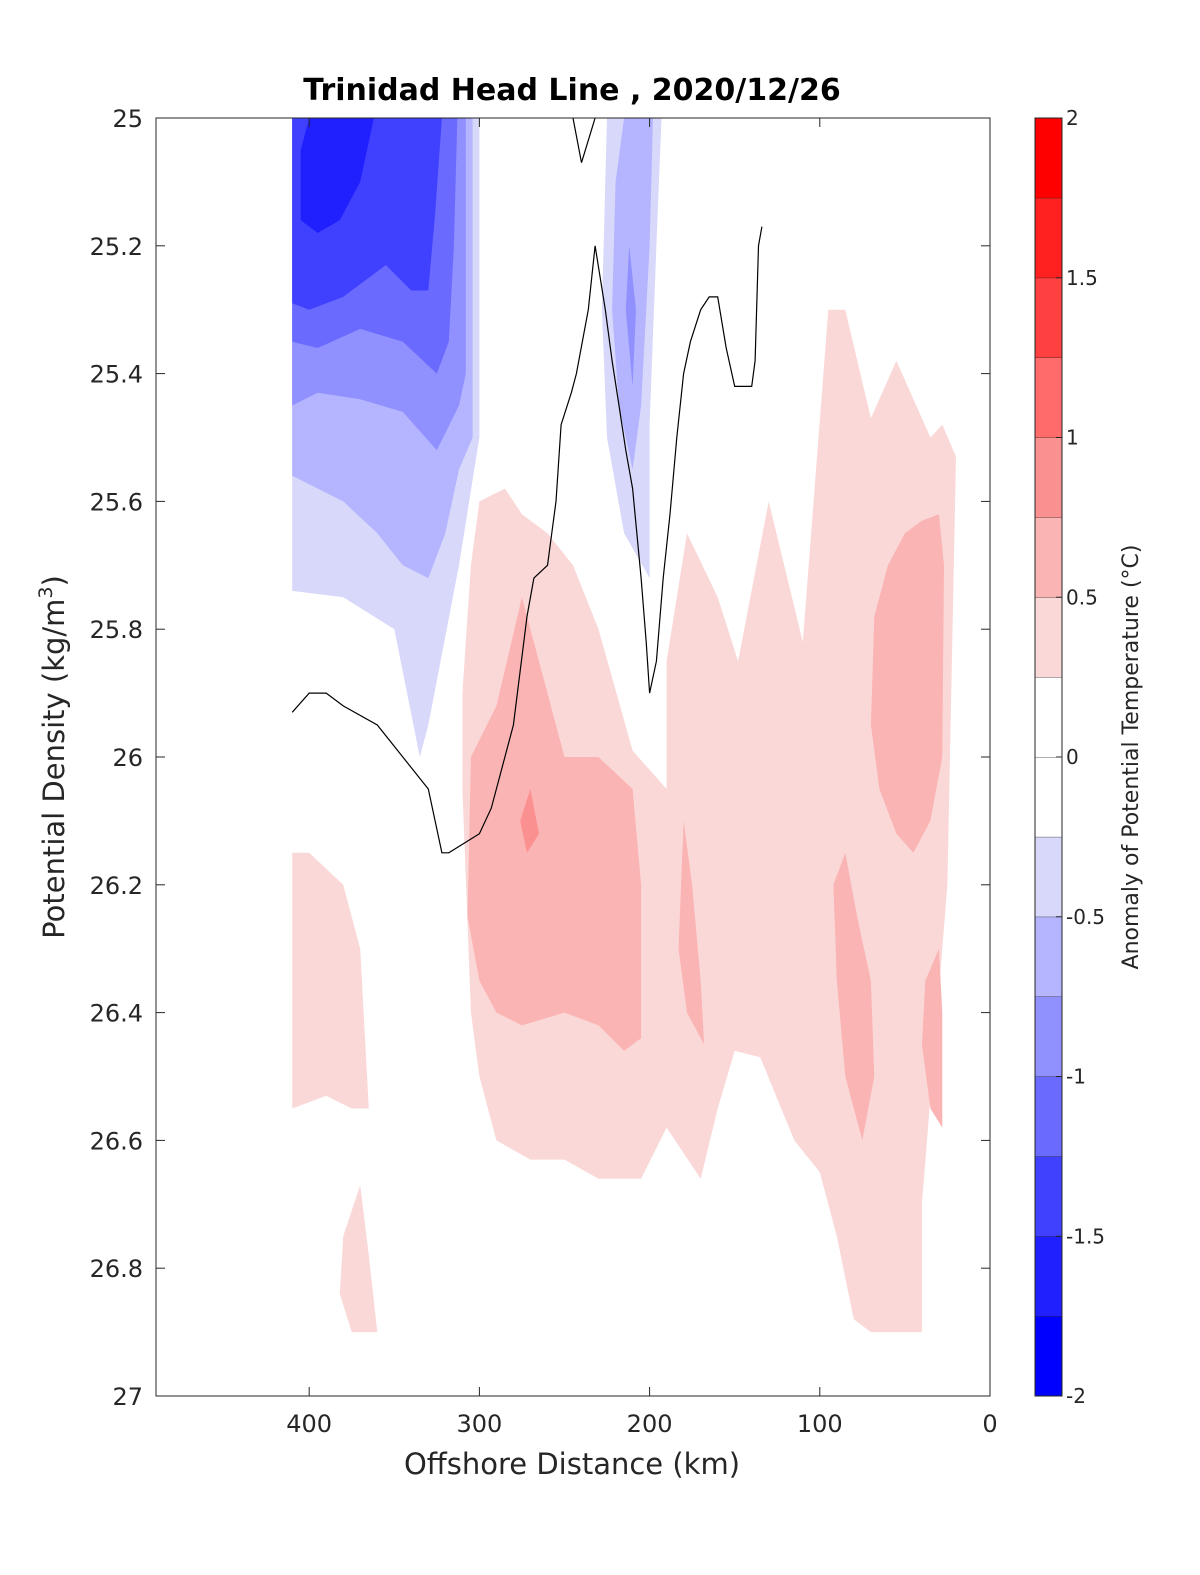 This screenshot has width=1200, height=1575. What do you see at coordinates (820, 1424) in the screenshot?
I see `x-tick-label: 100` at bounding box center [820, 1424].